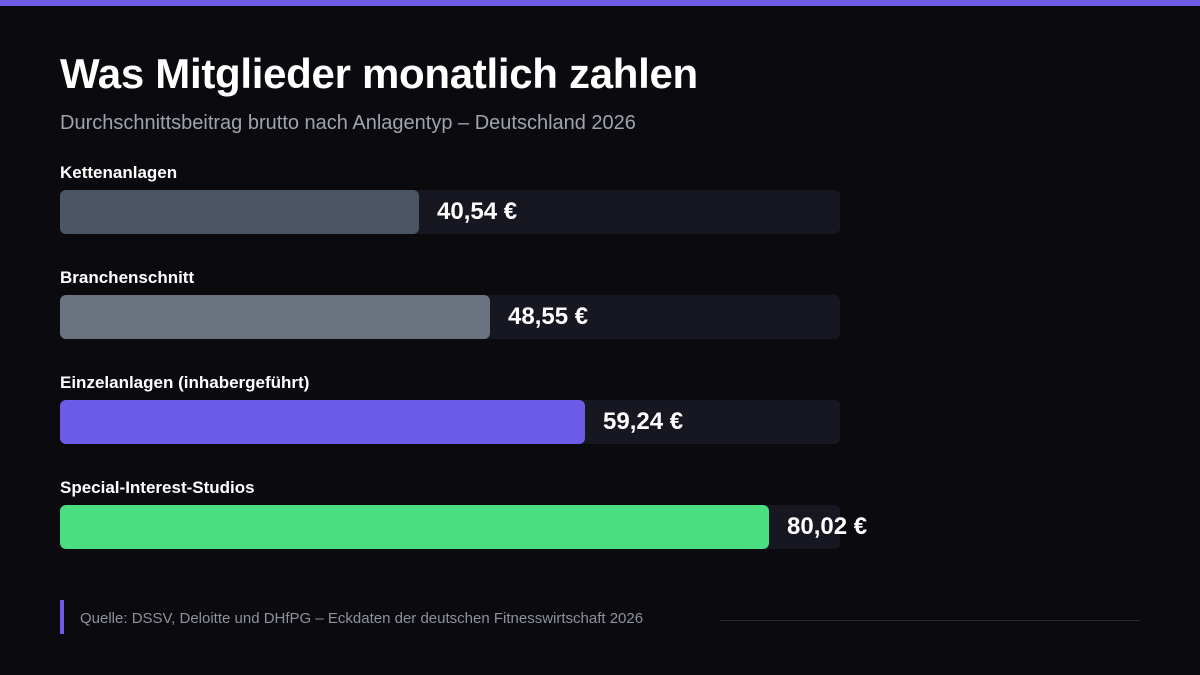  Describe the element at coordinates (185, 382) in the screenshot. I see `bar-label: Einzelanlagen (inhabergeführt)` at that location.